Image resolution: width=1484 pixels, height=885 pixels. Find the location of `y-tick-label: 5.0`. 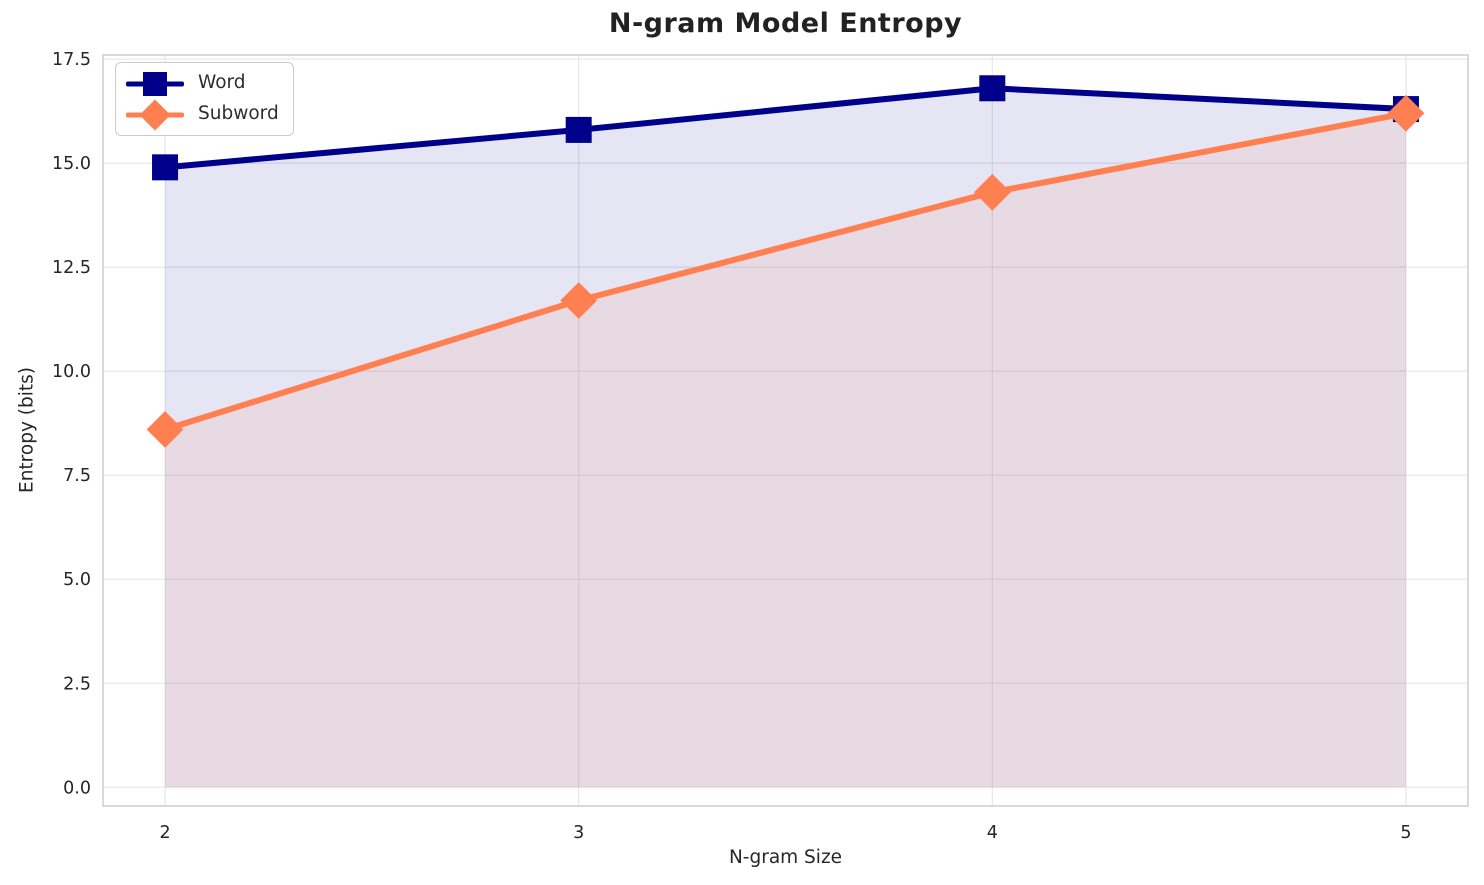

y-tick-label: 5.0 is located at coordinates (77, 580).